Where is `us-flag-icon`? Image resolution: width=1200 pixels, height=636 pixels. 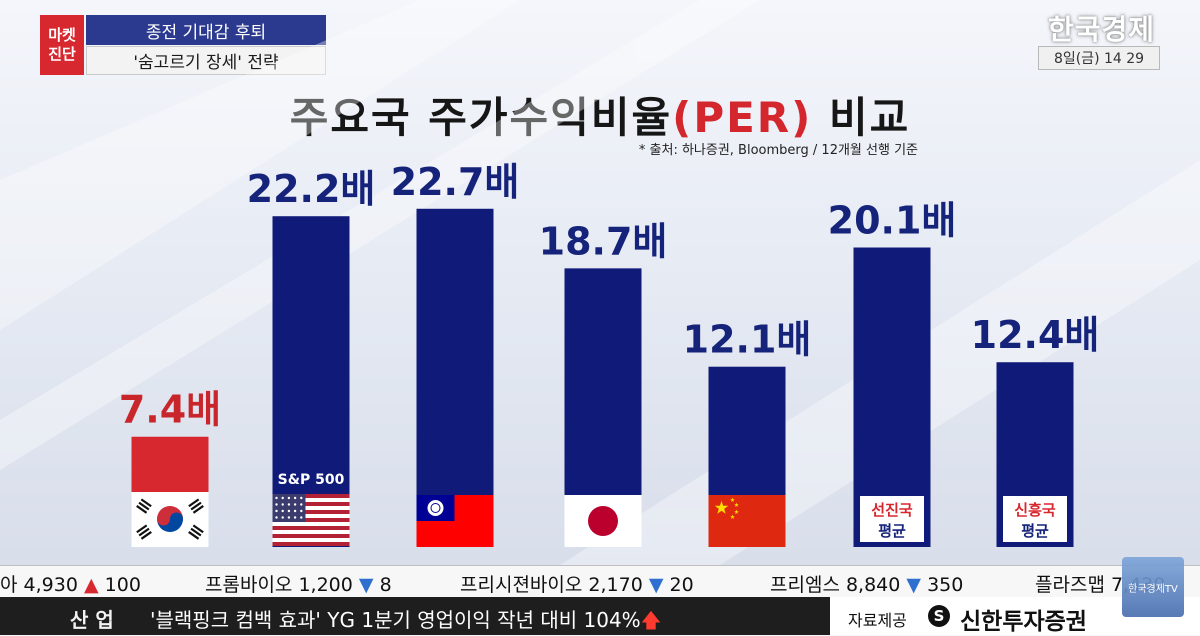 us-flag-icon is located at coordinates (311, 520).